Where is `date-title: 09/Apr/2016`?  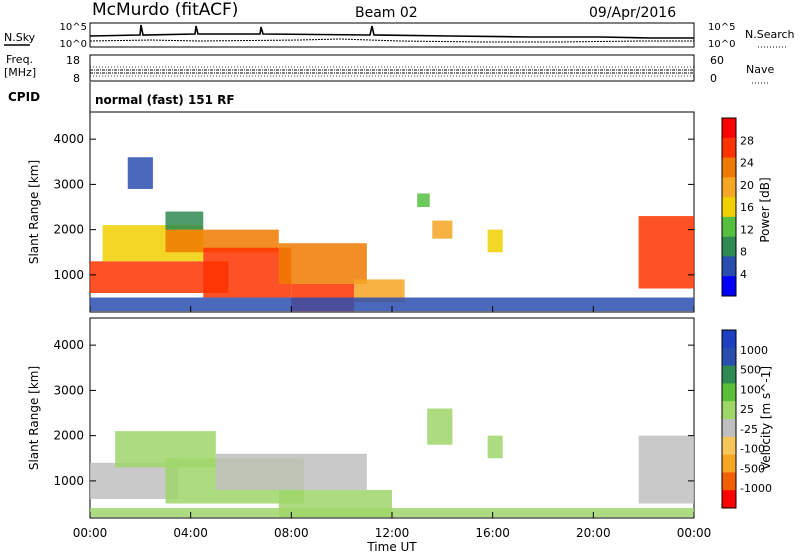 date-title: 09/Apr/2016 is located at coordinates (632, 13).